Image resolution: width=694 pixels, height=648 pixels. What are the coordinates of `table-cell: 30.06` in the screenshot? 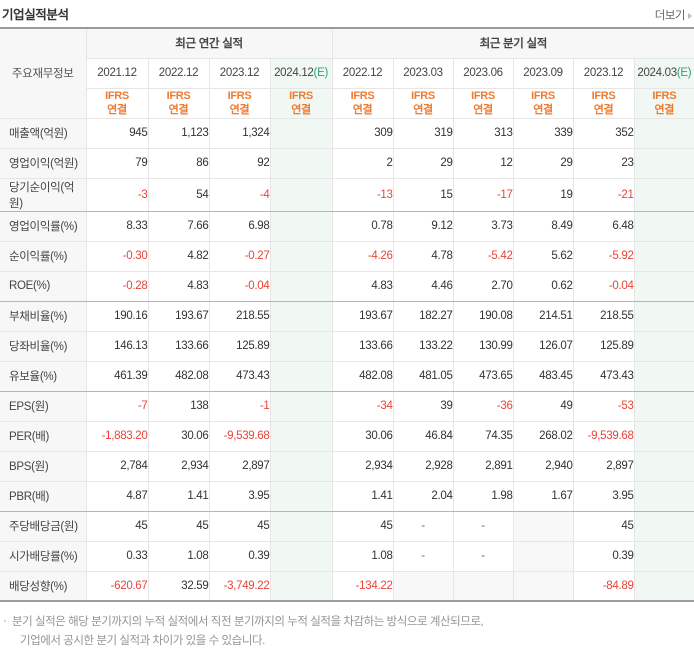 It's located at (178, 436).